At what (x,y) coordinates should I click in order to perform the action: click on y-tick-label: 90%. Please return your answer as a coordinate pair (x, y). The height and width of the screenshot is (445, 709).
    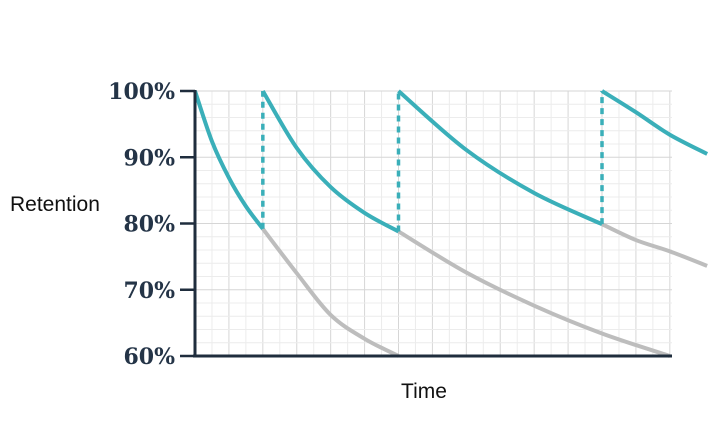
    Looking at the image, I should click on (149, 158).